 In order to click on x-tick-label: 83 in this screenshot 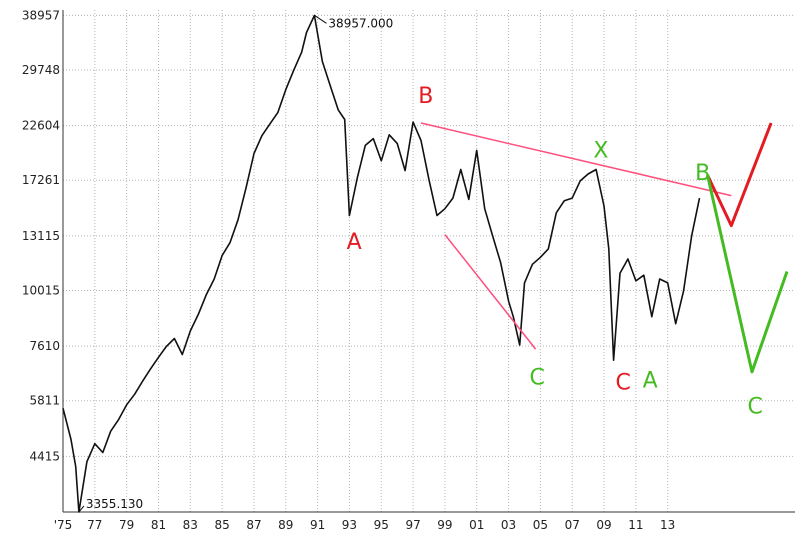, I will do `click(190, 525)`.